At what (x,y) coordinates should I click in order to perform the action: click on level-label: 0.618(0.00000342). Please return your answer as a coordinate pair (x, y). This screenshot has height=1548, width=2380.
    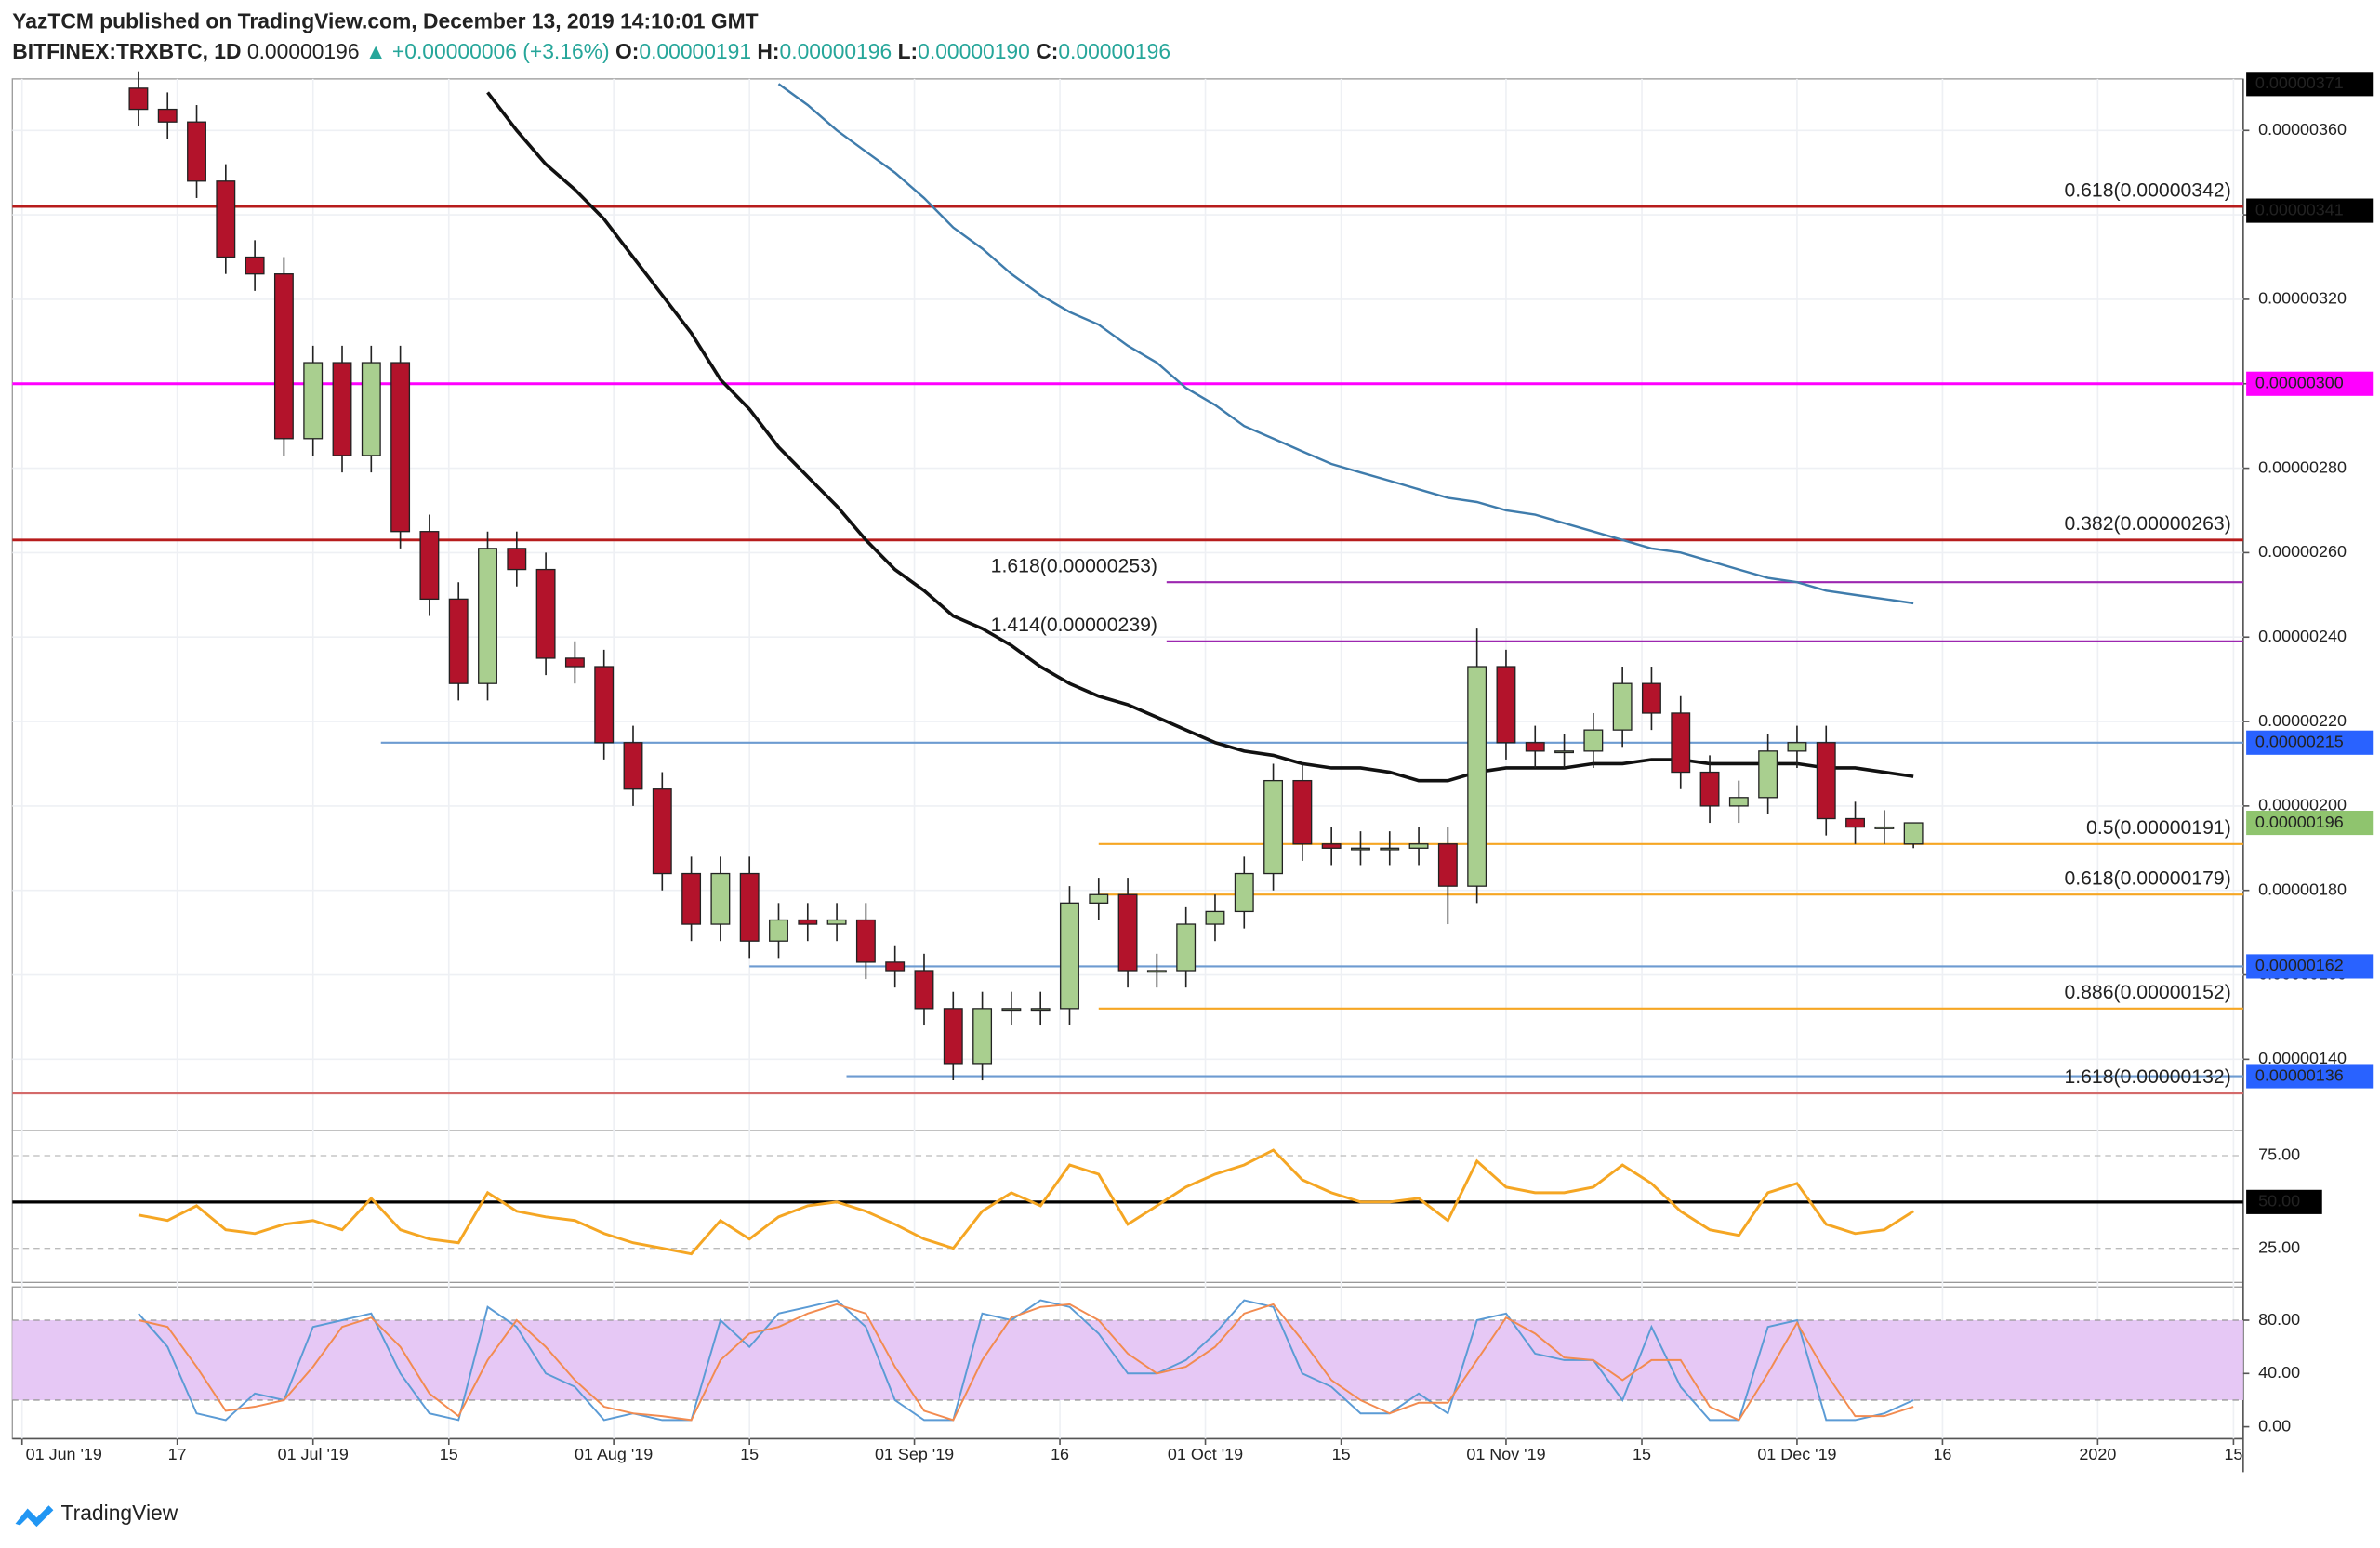
    Looking at the image, I should click on (2147, 190).